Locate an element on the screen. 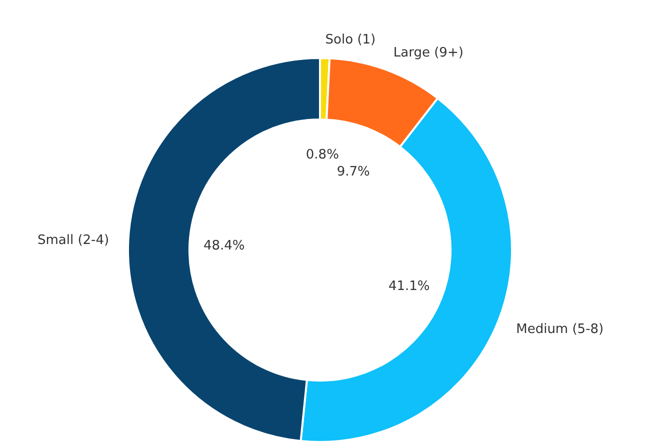 The image size is (652, 447). data-label: 41.1% is located at coordinates (409, 286).